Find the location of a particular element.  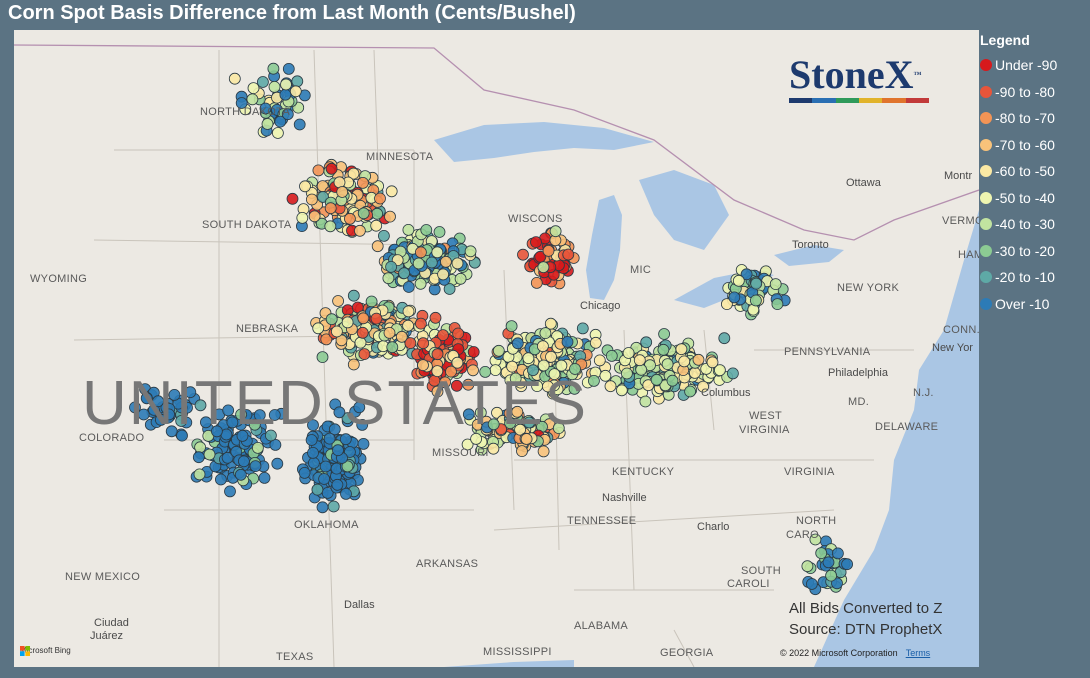

legend-item: Over -10 is located at coordinates (1035, 304).